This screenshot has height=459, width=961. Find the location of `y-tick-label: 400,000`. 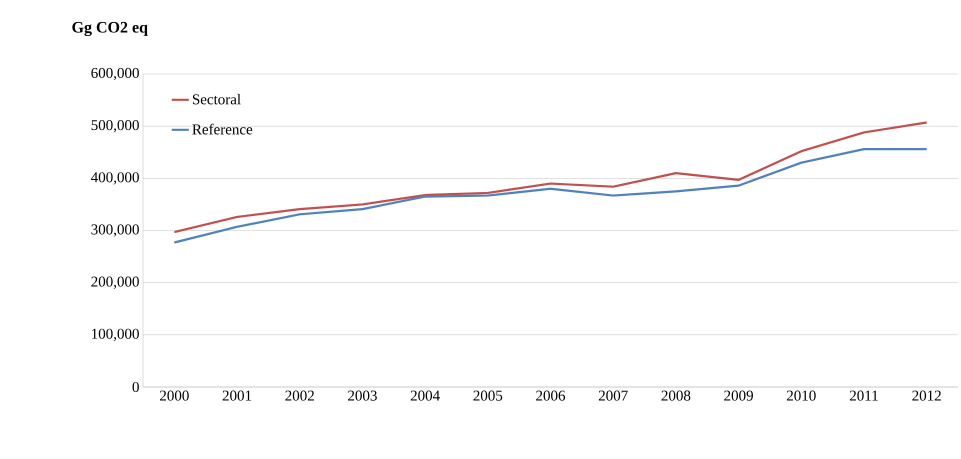

y-tick-label: 400,000 is located at coordinates (115, 178).